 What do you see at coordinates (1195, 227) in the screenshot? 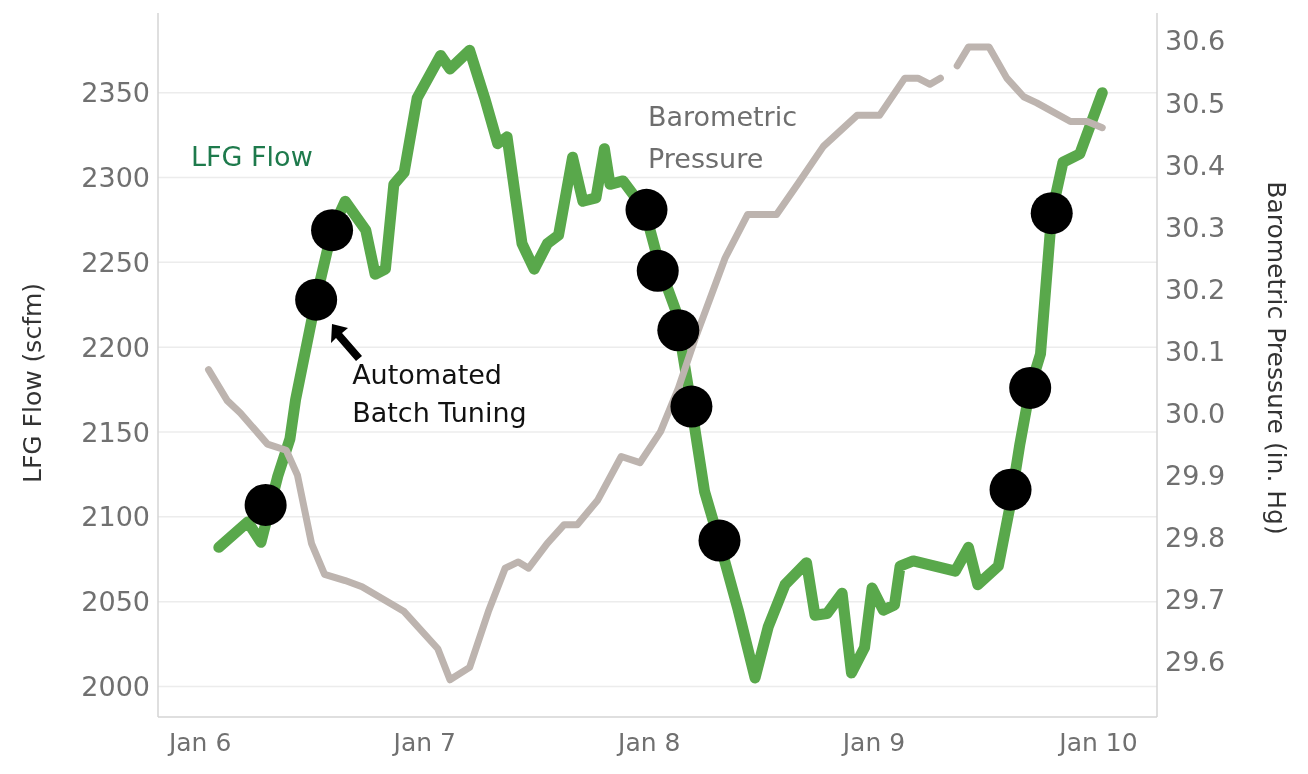
I see `y2-tick-label: 30.3` at bounding box center [1195, 227].